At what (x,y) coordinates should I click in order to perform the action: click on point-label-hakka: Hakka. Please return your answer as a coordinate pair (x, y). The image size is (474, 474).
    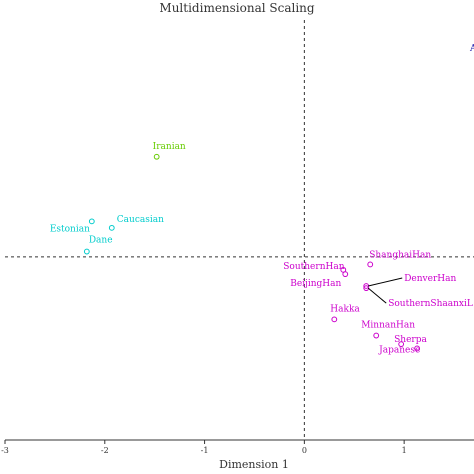
    Looking at the image, I should click on (345, 309).